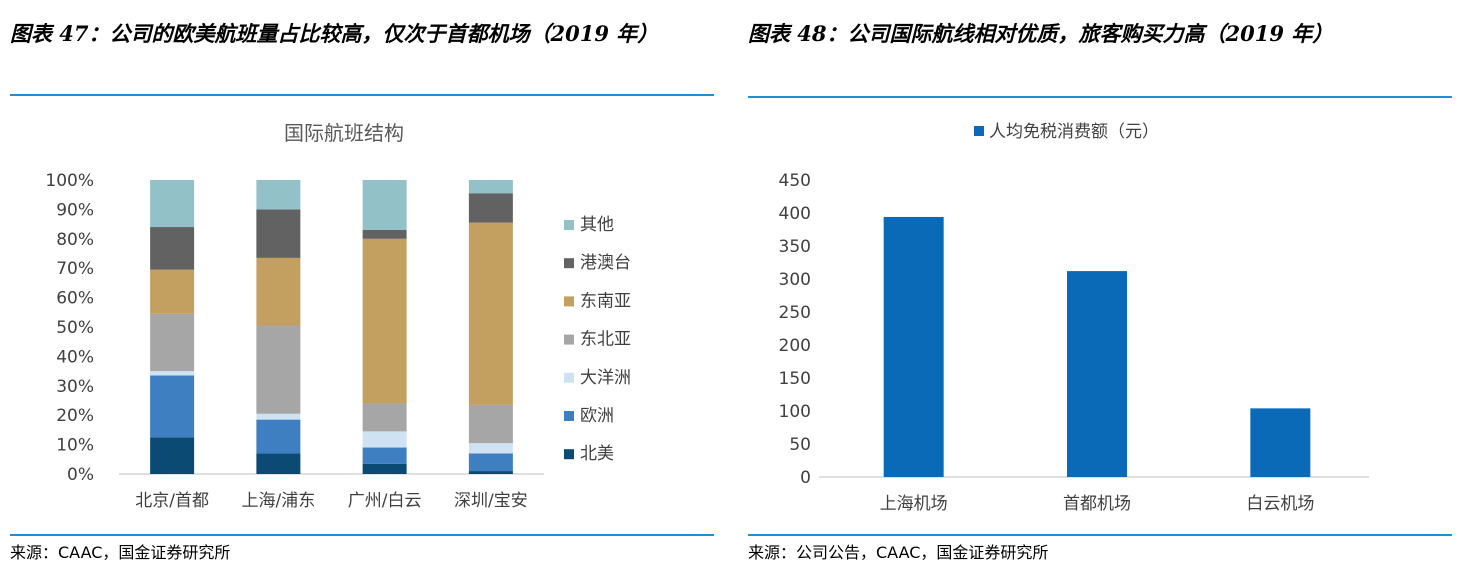 Image resolution: width=1462 pixels, height=573 pixels. I want to click on legend-label: 港澳台, so click(605, 263).